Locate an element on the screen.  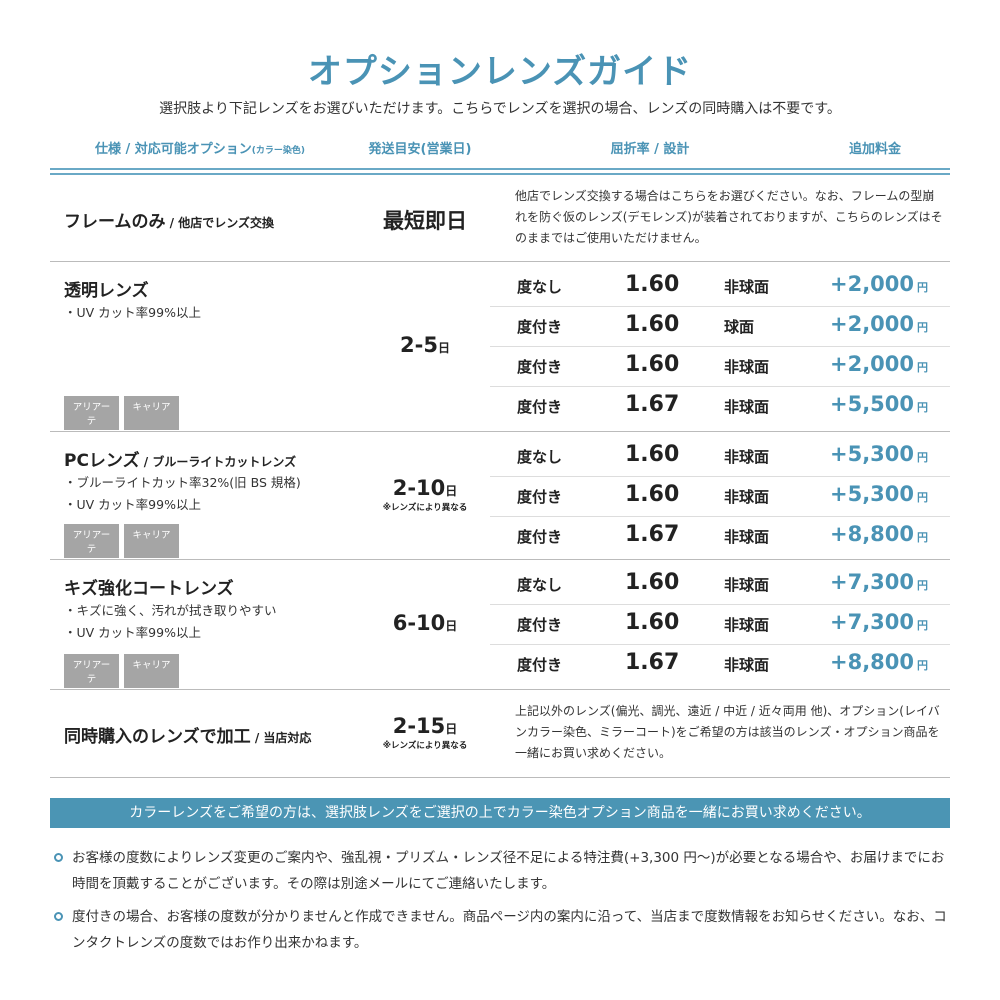
additional-price: +7,300 円 is located at coordinates (879, 622).